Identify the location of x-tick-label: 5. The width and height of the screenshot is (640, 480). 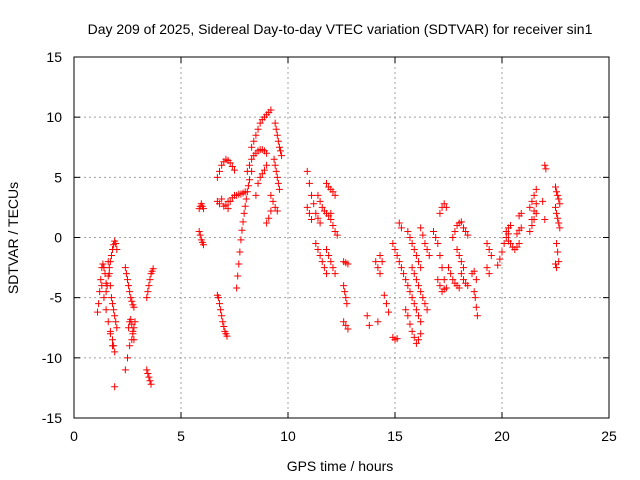
(181, 436).